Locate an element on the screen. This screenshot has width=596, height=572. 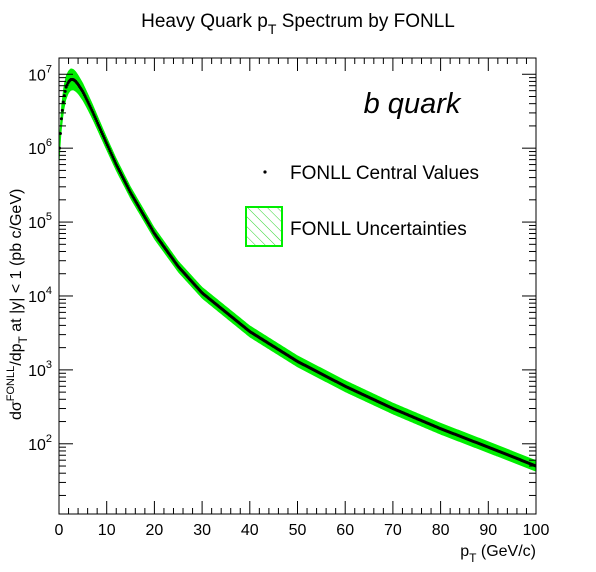
x-tick-label: 80 is located at coordinates (441, 530).